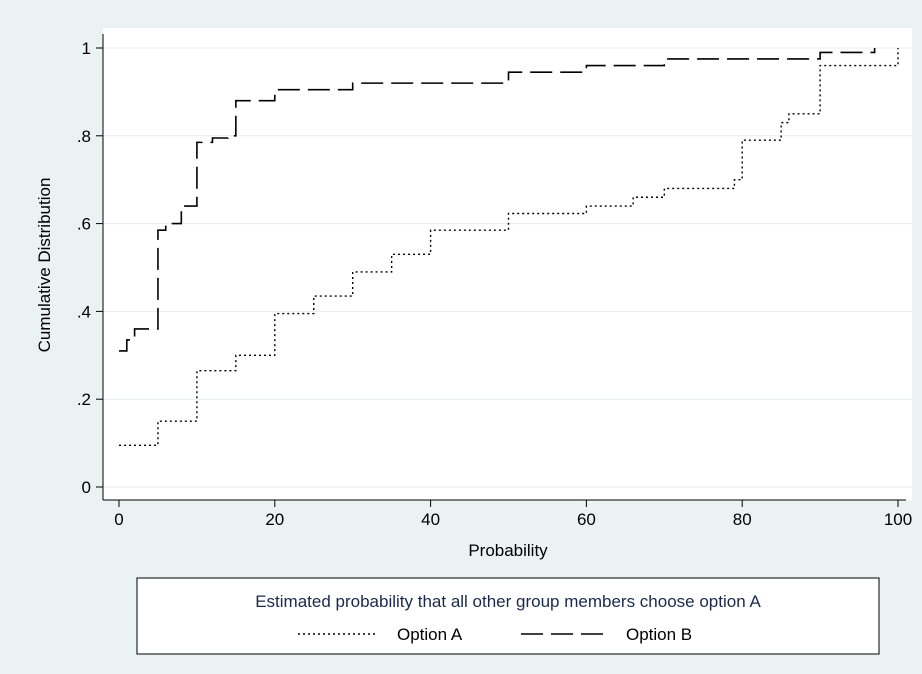  I want to click on legend-box, so click(508, 616).